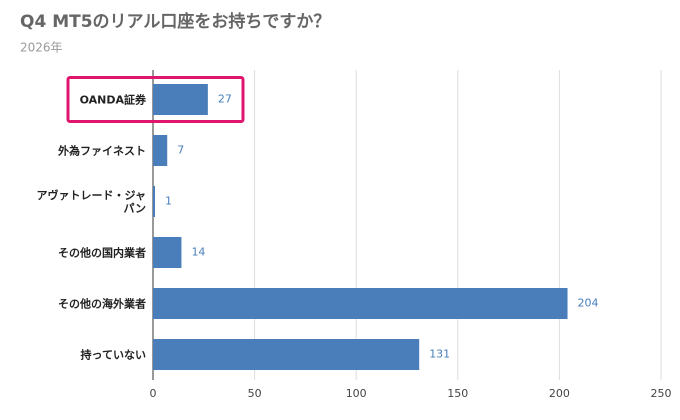 This screenshot has height=420, width=680. I want to click on x-tick-label: 50, so click(255, 393).